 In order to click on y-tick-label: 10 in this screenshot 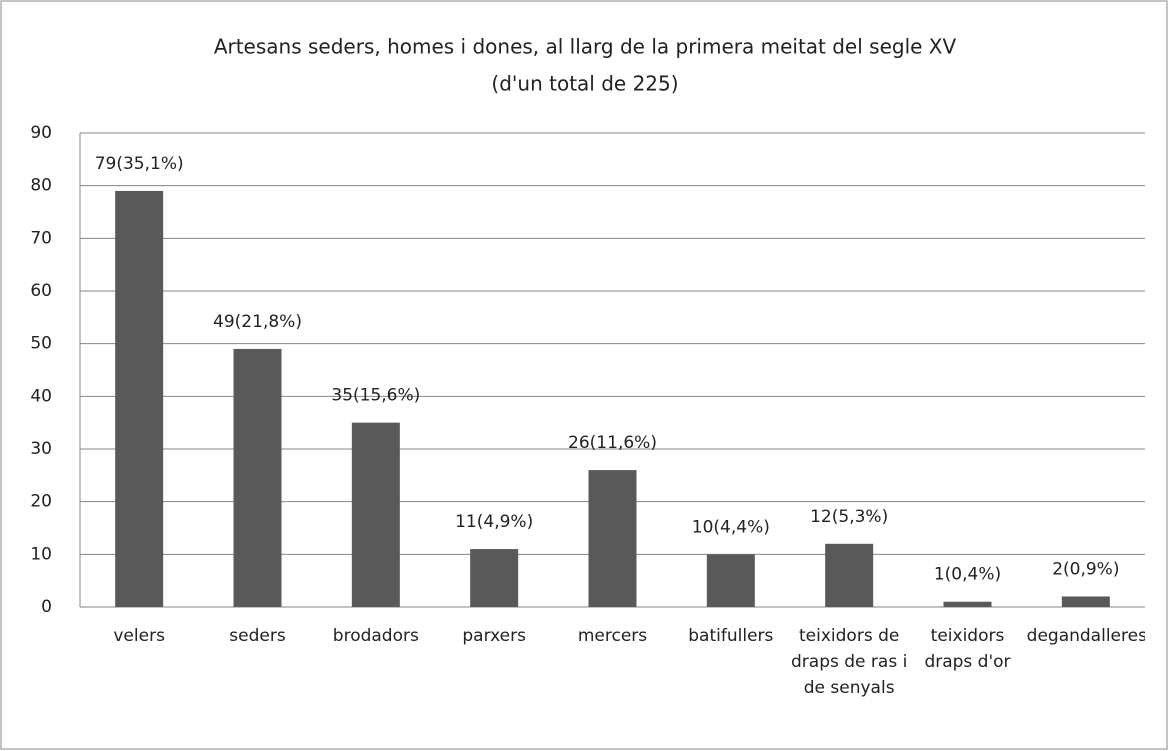, I will do `click(41, 554)`.